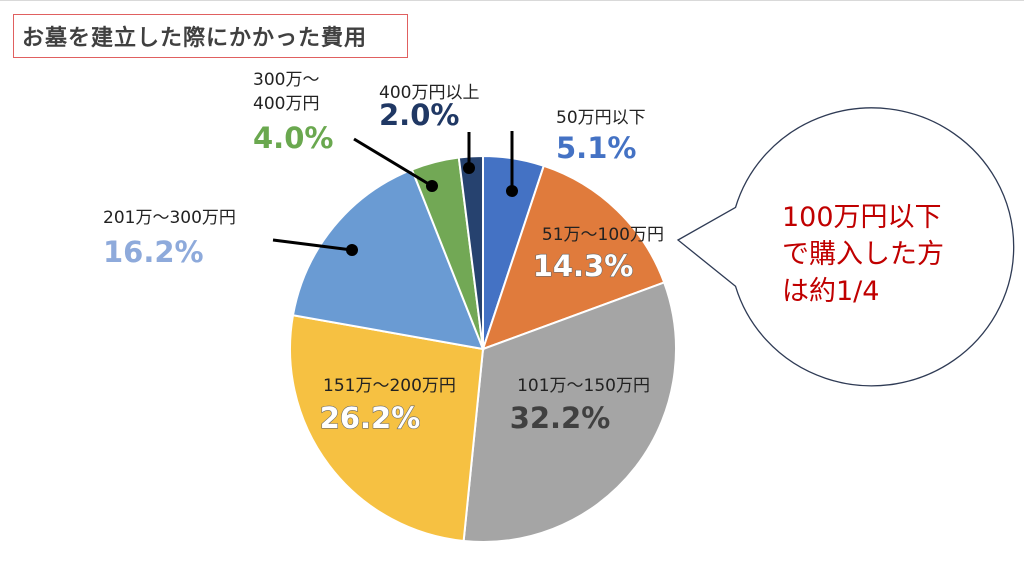 Image resolution: width=1024 pixels, height=575 pixels. What do you see at coordinates (395, 193) in the screenshot?
I see `leader-lines` at bounding box center [395, 193].